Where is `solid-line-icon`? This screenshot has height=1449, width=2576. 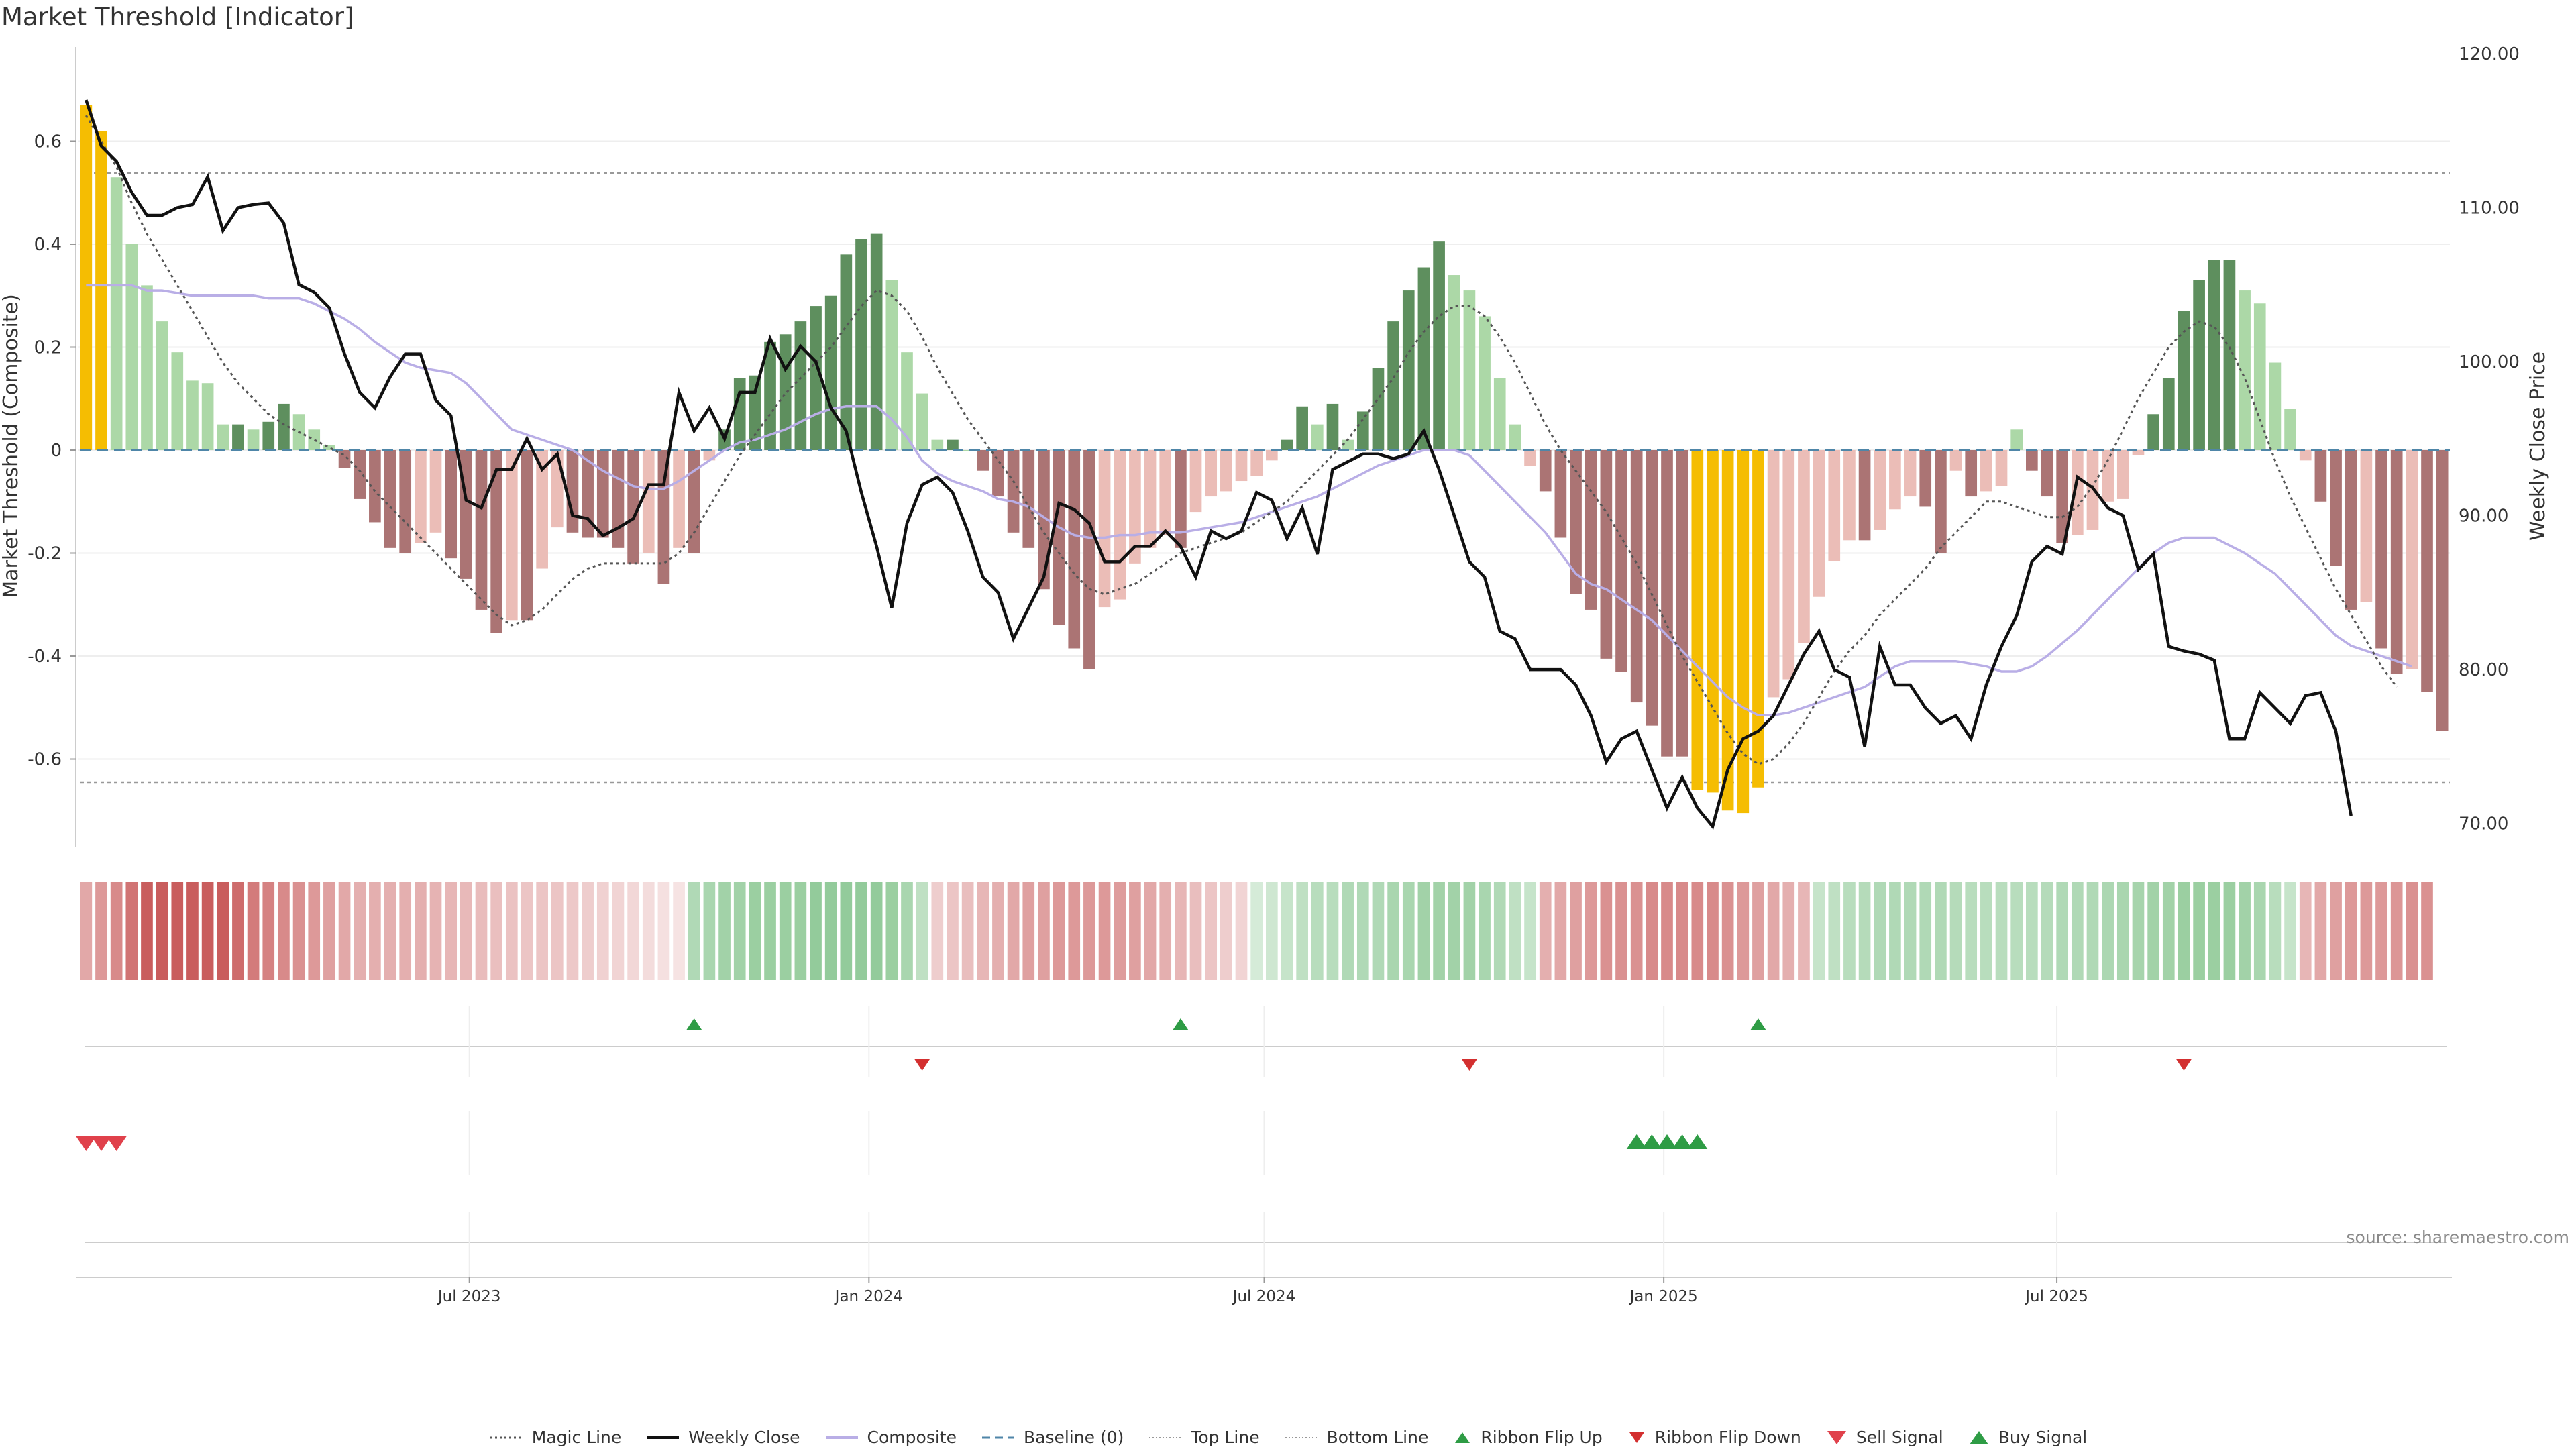 solid-line-icon is located at coordinates (663, 1437).